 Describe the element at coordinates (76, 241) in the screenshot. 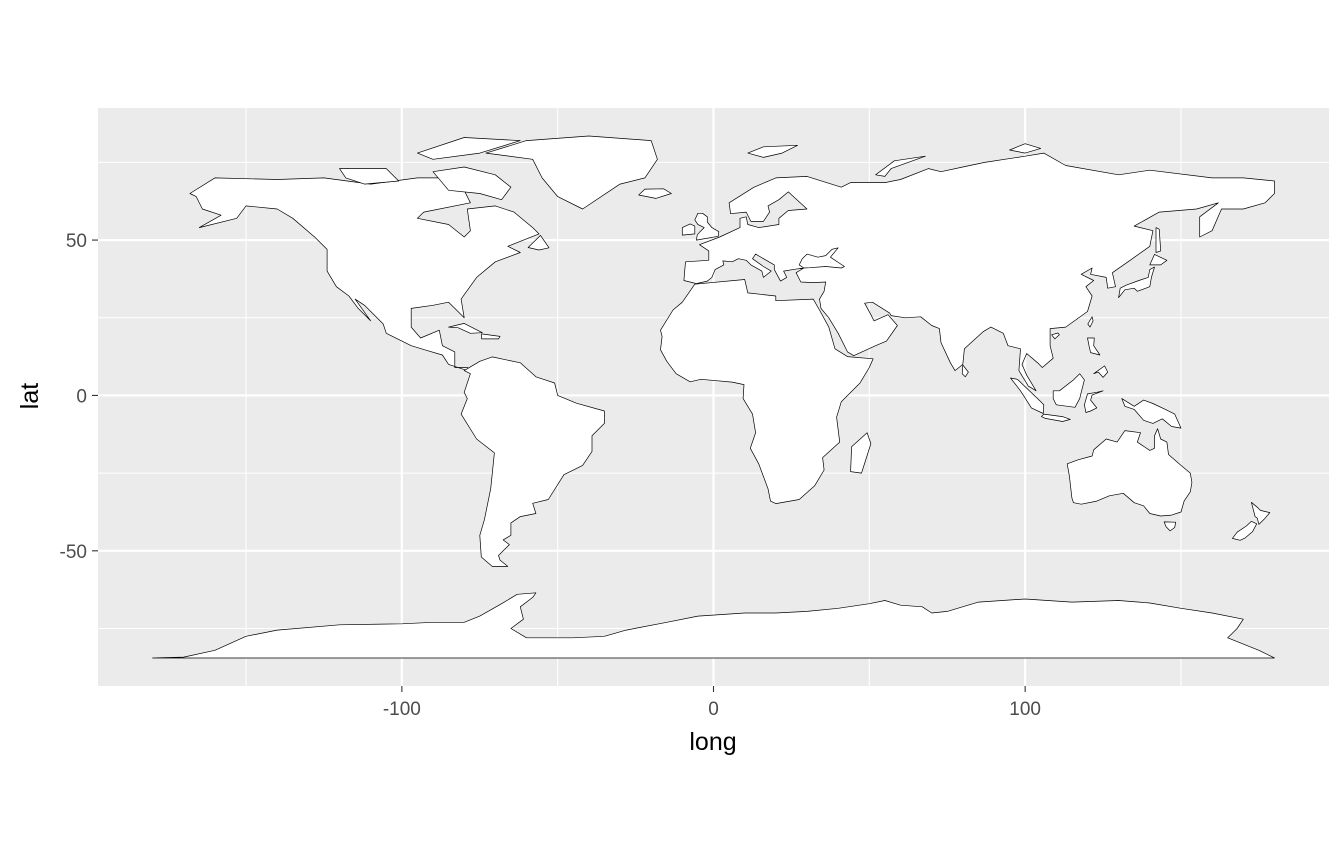

I see `y-tick-label: 50` at that location.